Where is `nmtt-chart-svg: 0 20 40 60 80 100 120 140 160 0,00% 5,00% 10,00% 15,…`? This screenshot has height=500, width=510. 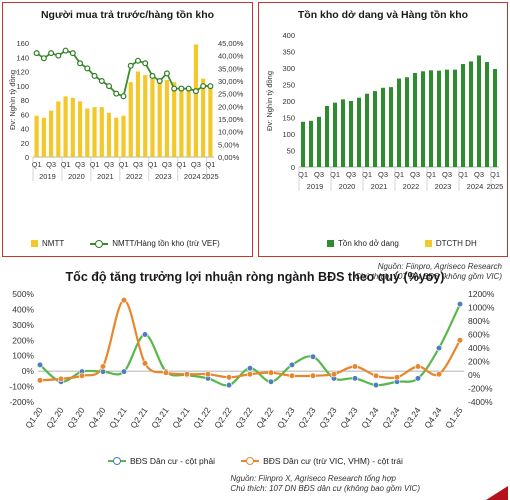 nmtt-chart-svg: 0 20 40 60 80 100 120 140 160 0,00% 5,00% 10,00% 15,… is located at coordinates (126, 110).